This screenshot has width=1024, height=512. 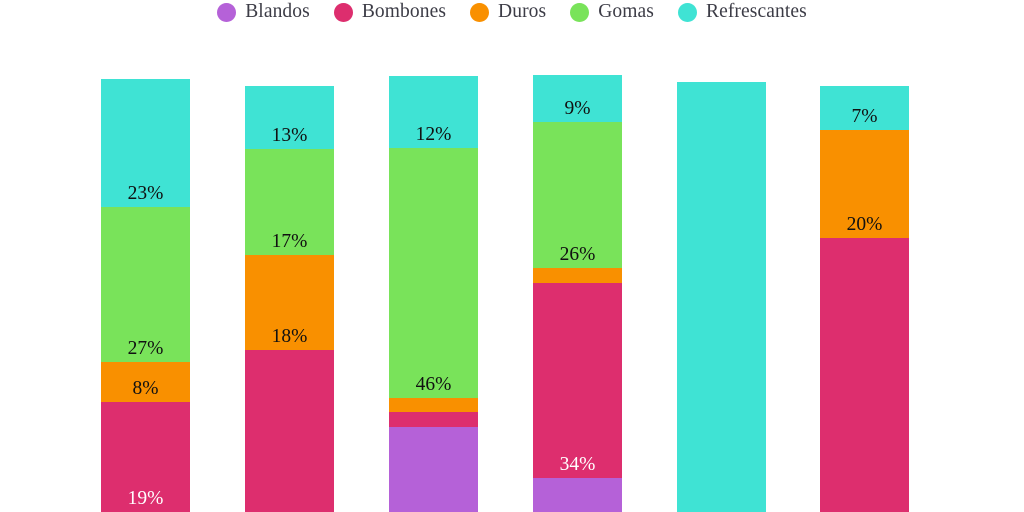 I want to click on legend-item-label: Refrescantes, so click(x=756, y=12).